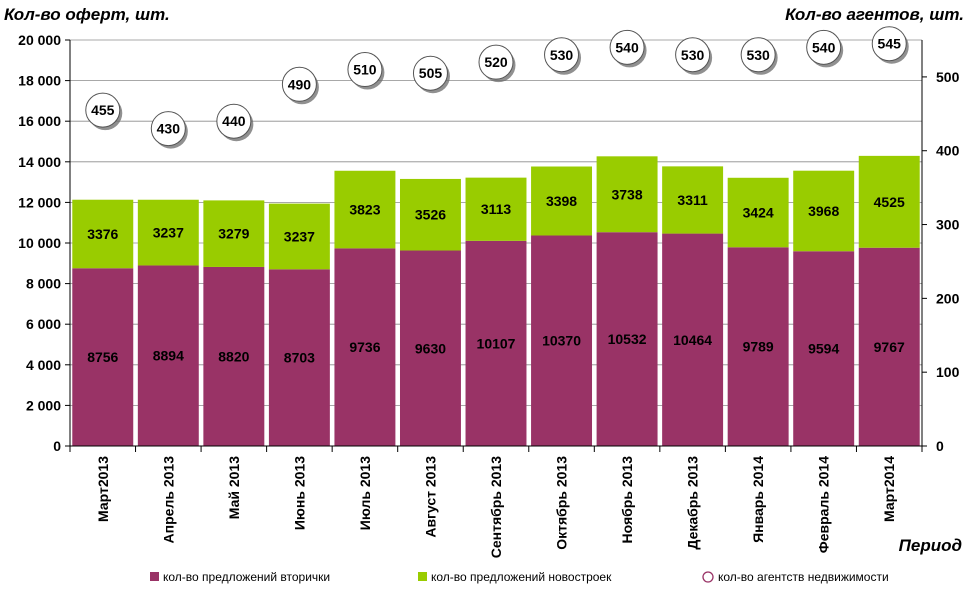 The image size is (969, 591). What do you see at coordinates (496, 62) in the screenshot?
I see `agent-value-label: 520` at bounding box center [496, 62].